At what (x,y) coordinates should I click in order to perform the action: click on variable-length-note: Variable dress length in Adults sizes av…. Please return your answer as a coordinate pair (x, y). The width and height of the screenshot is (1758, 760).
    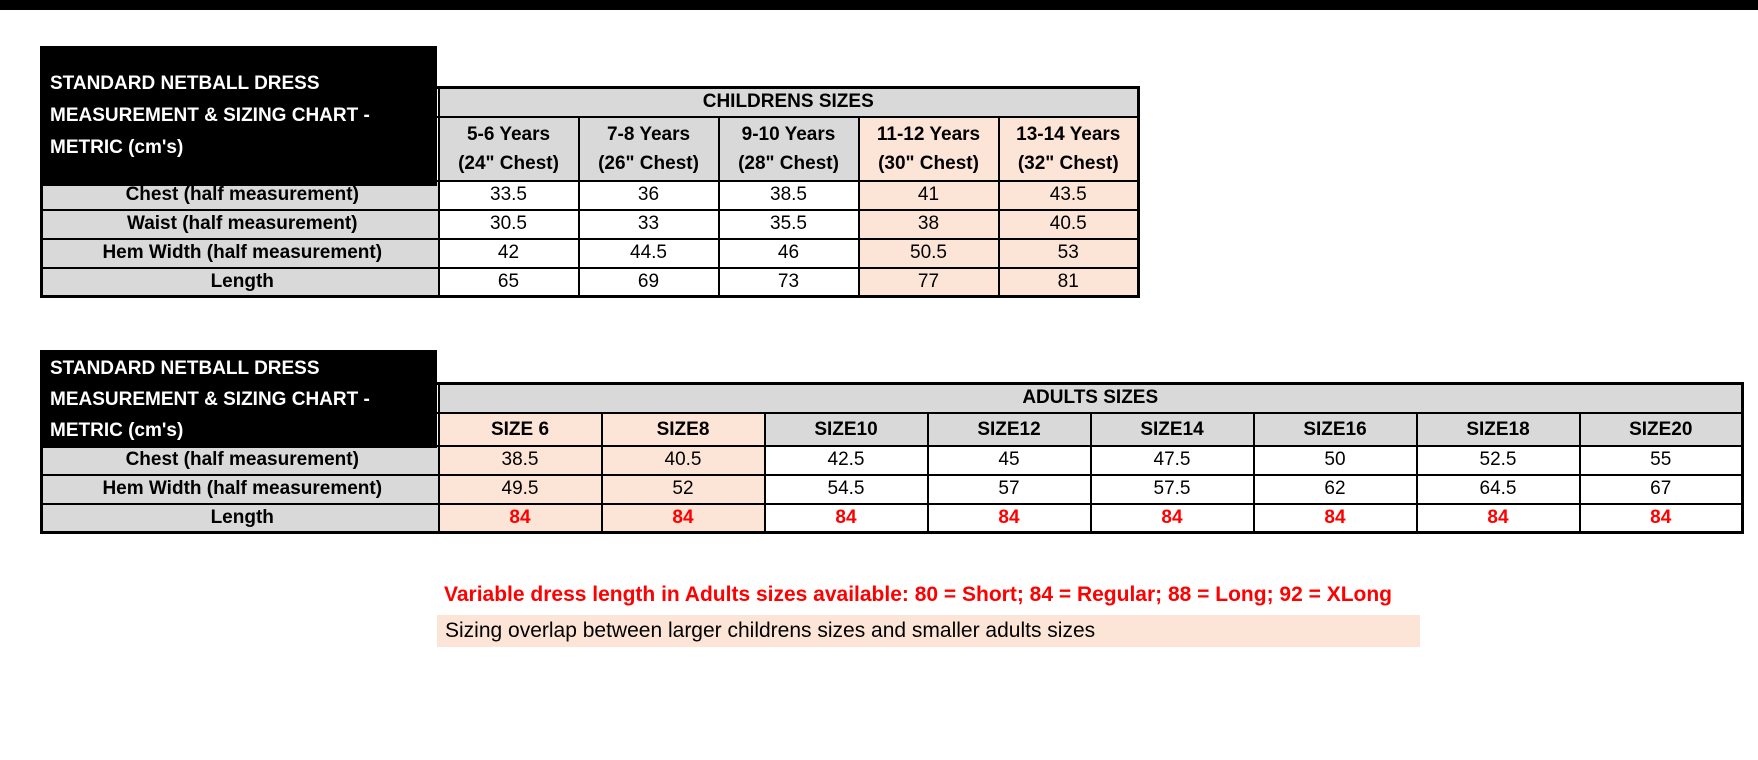
    Looking at the image, I should click on (918, 594).